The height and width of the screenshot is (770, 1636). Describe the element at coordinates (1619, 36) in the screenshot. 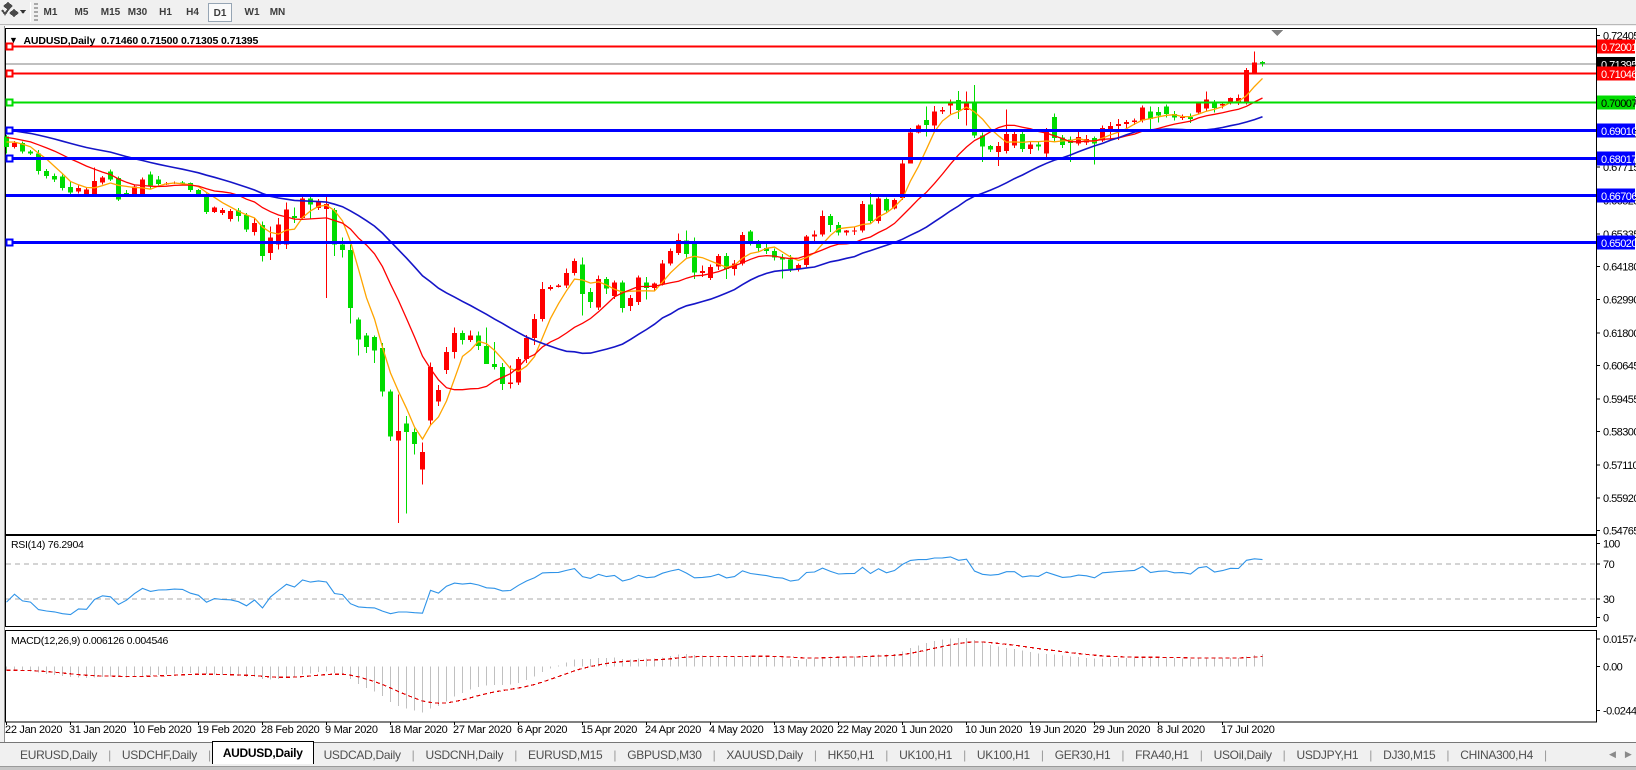

I see `svg-text: 0.72405` at that location.